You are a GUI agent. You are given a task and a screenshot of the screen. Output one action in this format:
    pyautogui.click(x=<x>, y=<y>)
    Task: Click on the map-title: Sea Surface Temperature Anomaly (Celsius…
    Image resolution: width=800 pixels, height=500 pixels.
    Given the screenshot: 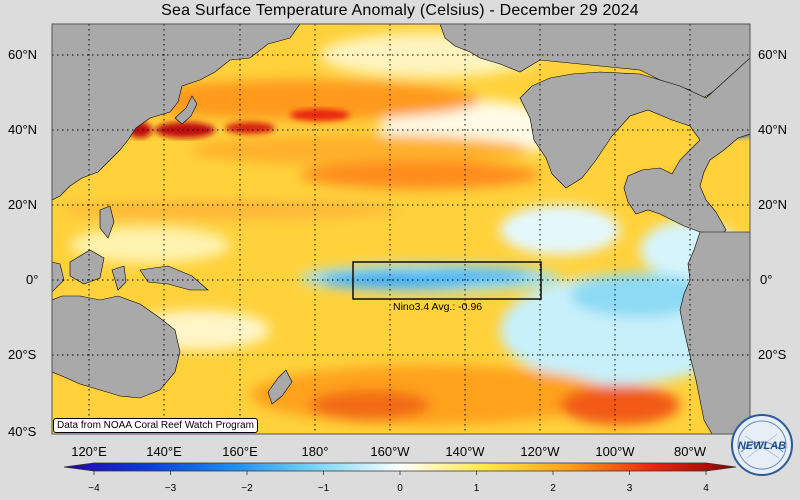 What is the action you would take?
    pyautogui.click(x=400, y=10)
    